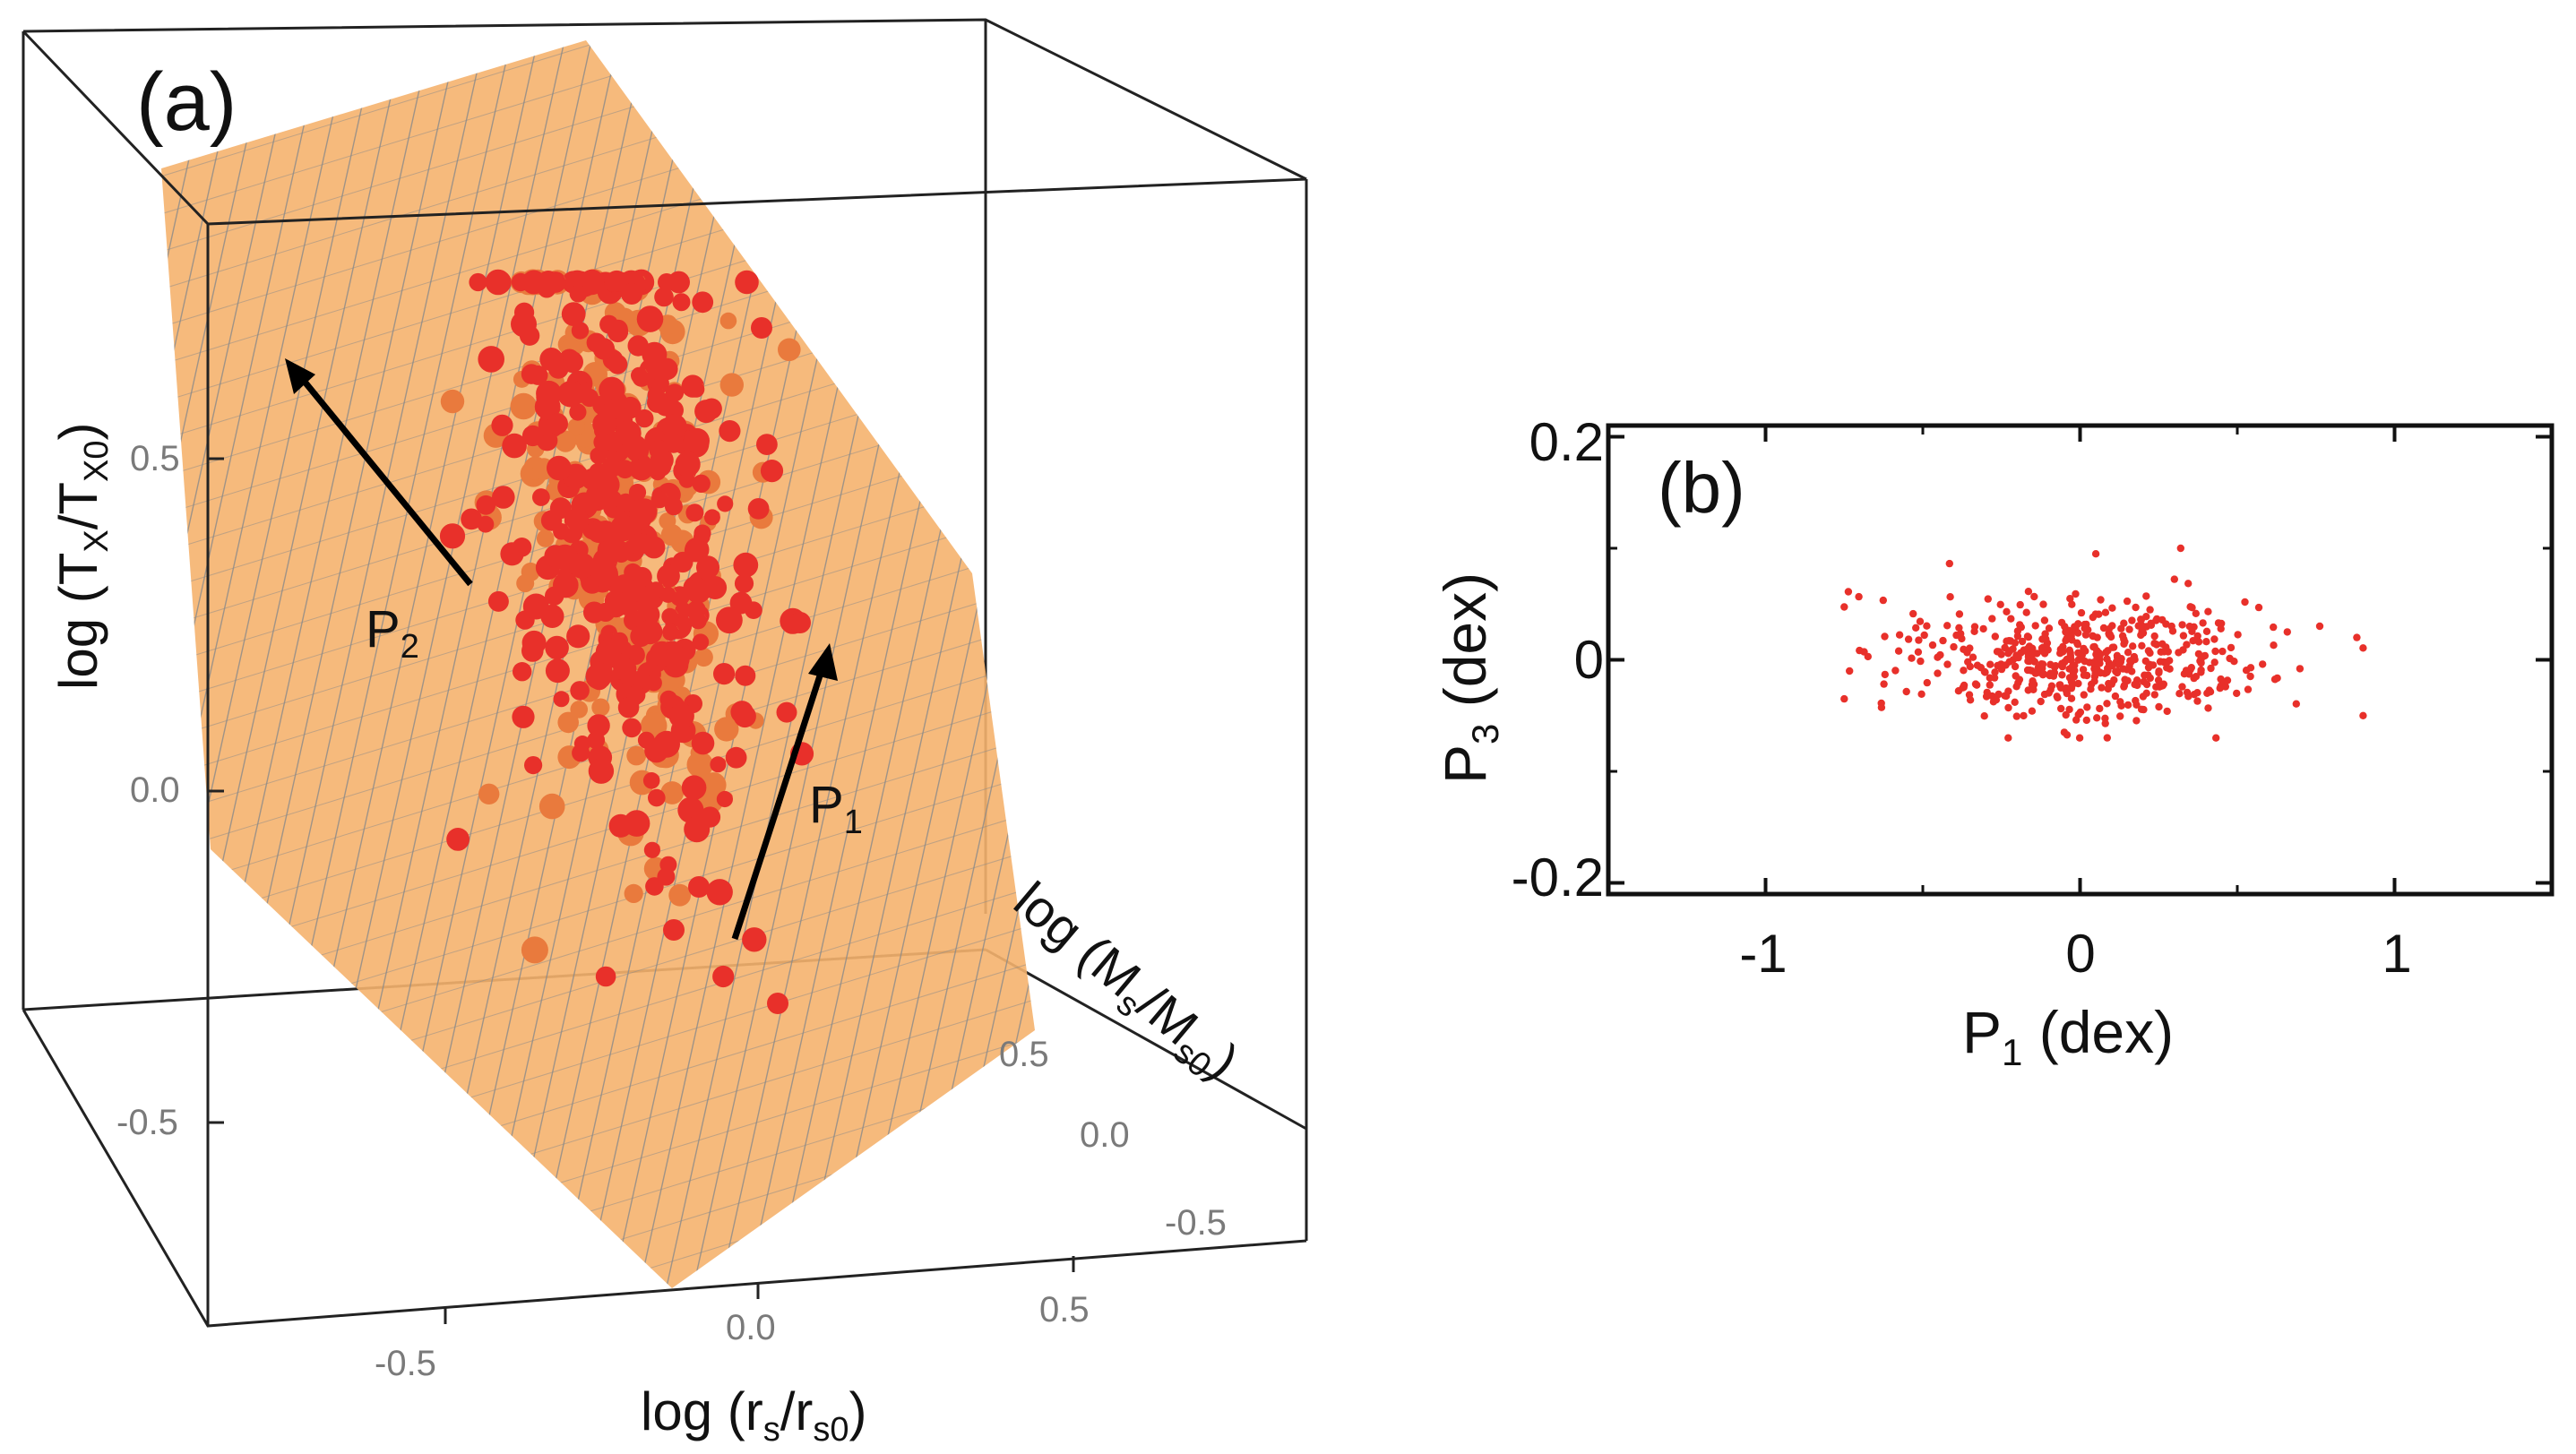  I want to click on x-tick-0.5: 0.5, so click(1064, 1309).